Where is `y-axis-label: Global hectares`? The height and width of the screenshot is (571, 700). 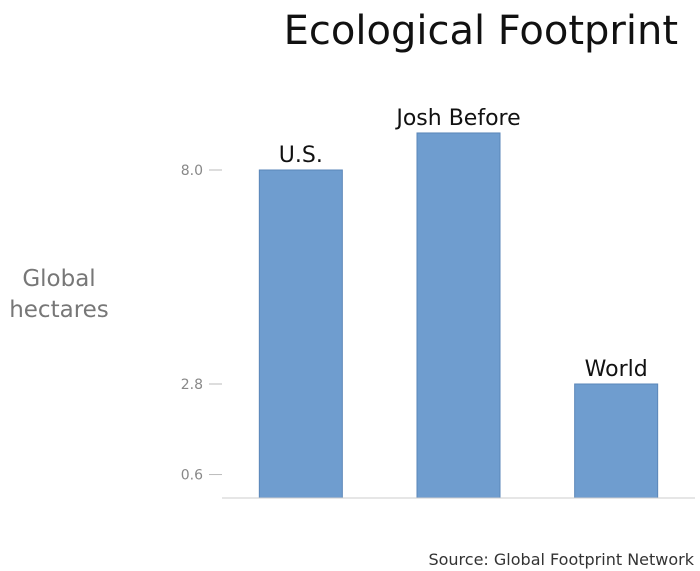
y-axis-label: Global hectares is located at coordinates (59, 294).